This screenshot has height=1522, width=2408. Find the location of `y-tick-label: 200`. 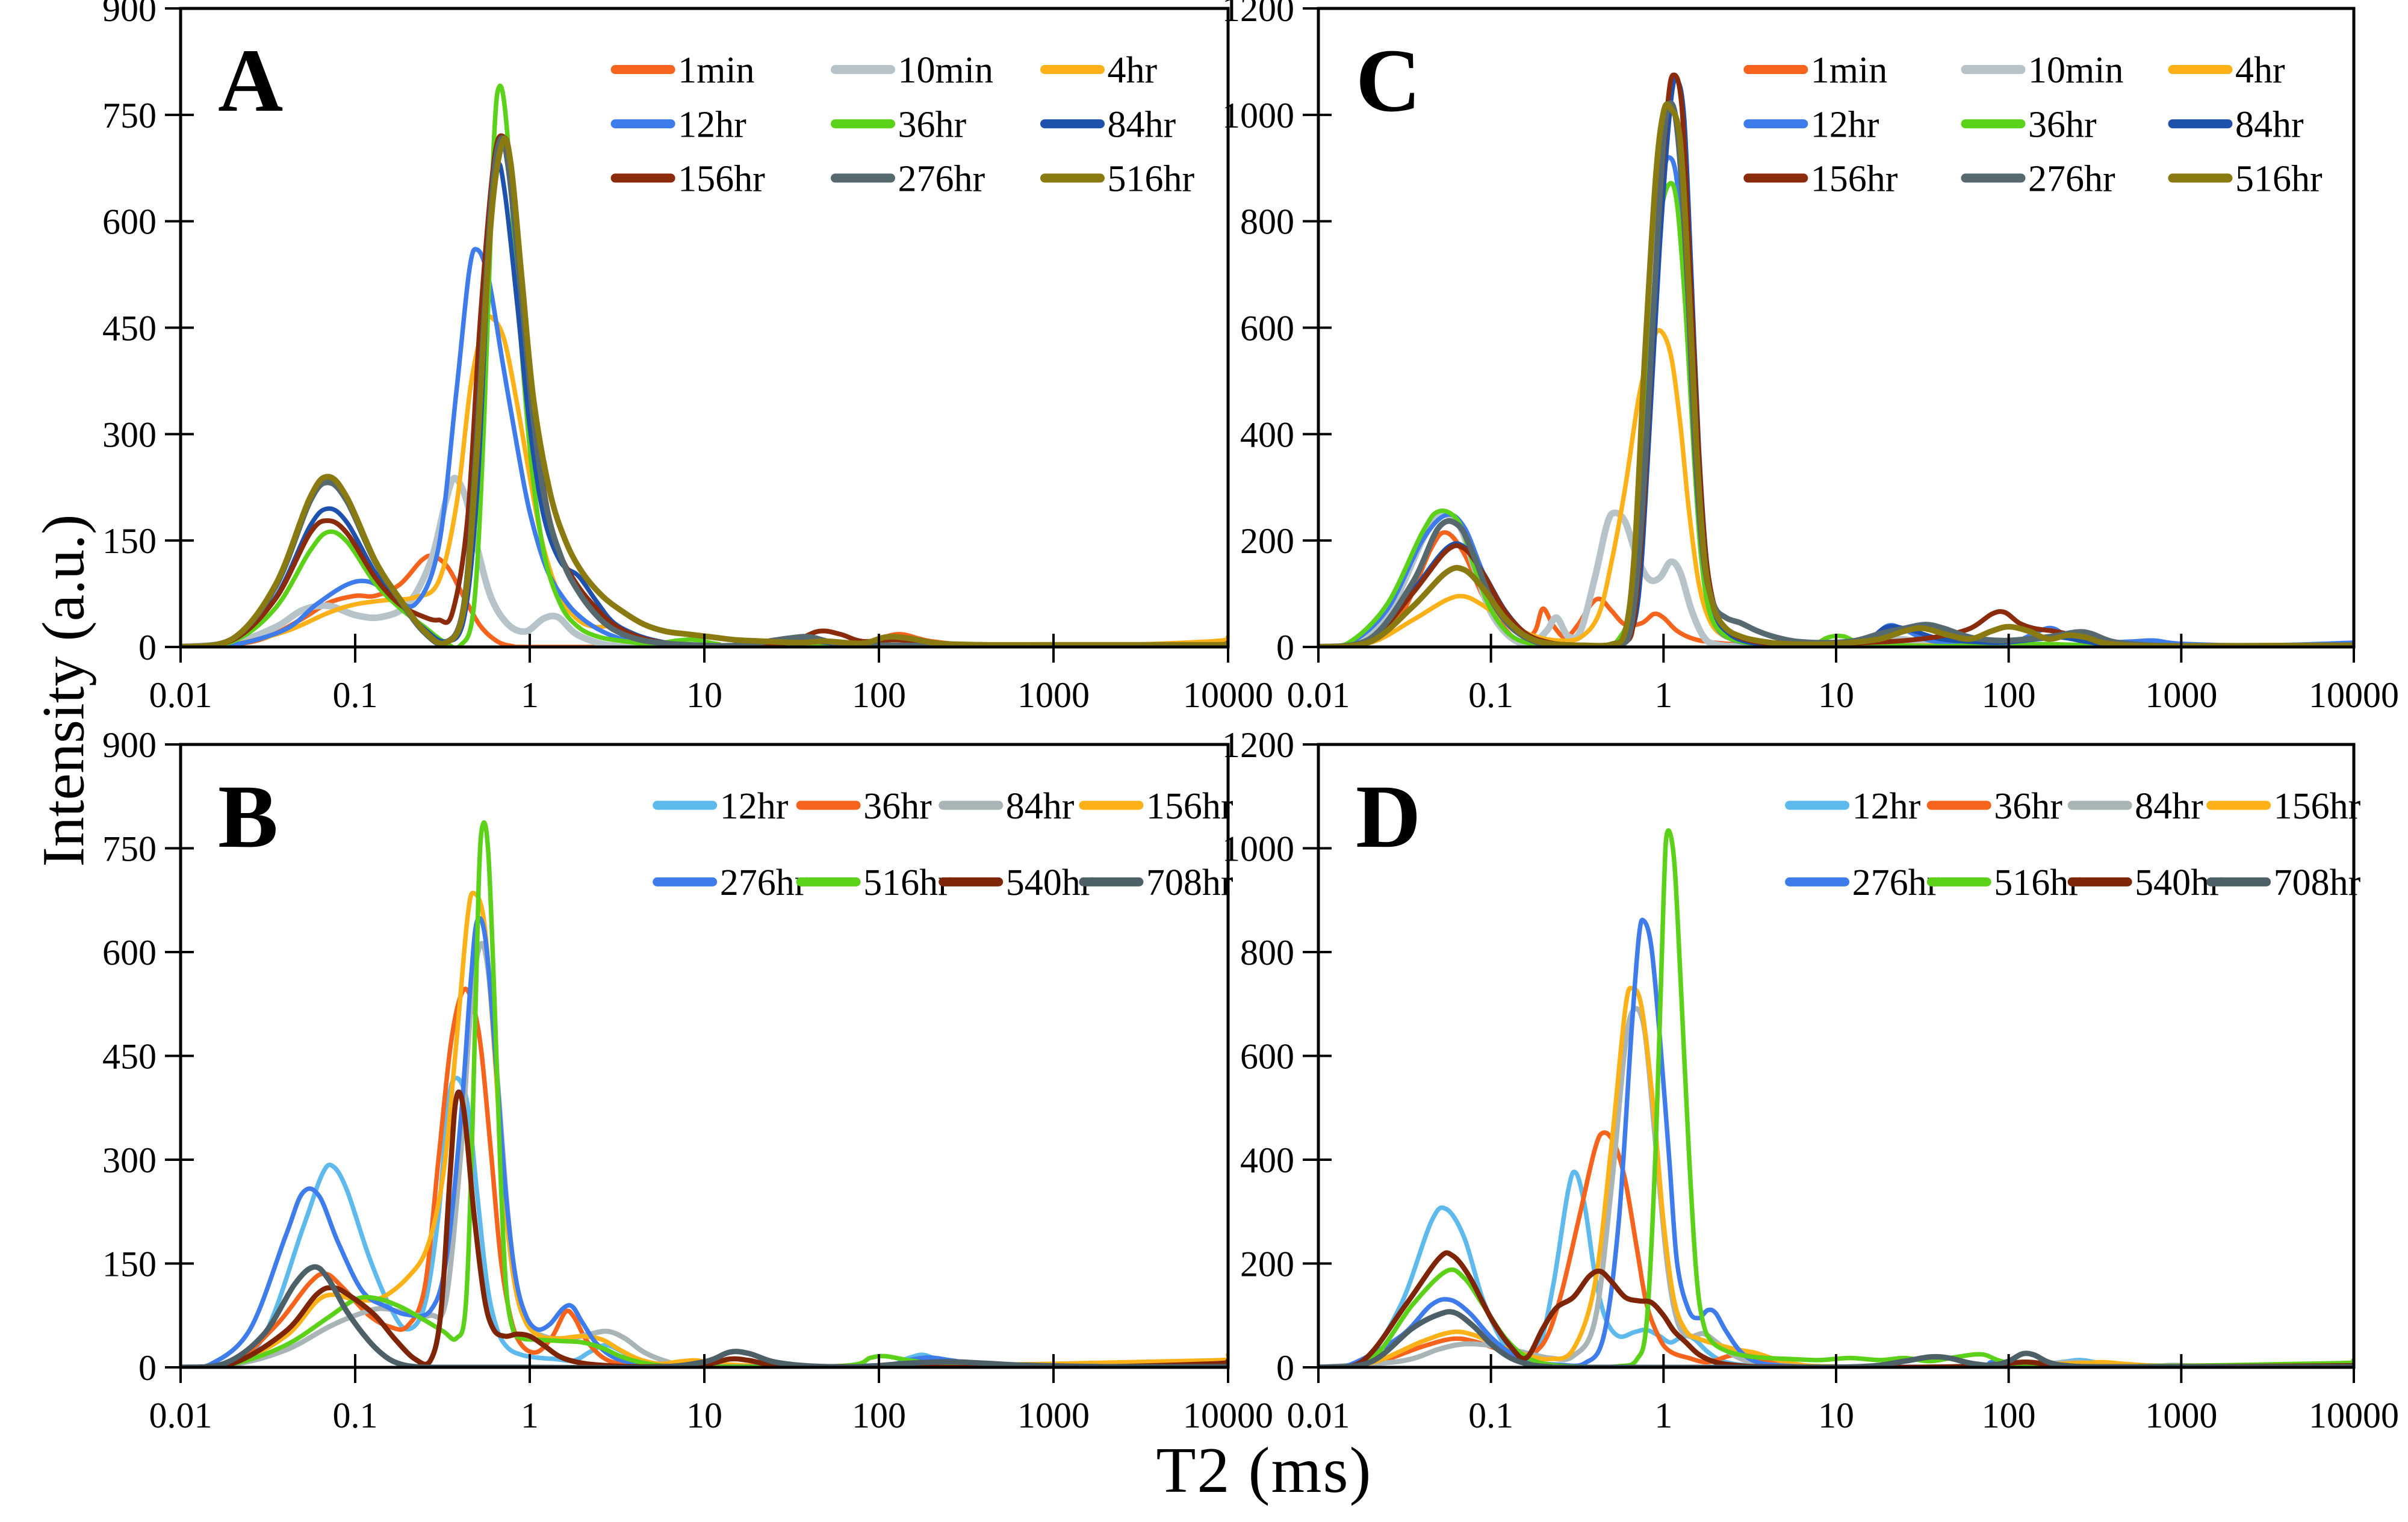

y-tick-label: 200 is located at coordinates (1267, 1264).